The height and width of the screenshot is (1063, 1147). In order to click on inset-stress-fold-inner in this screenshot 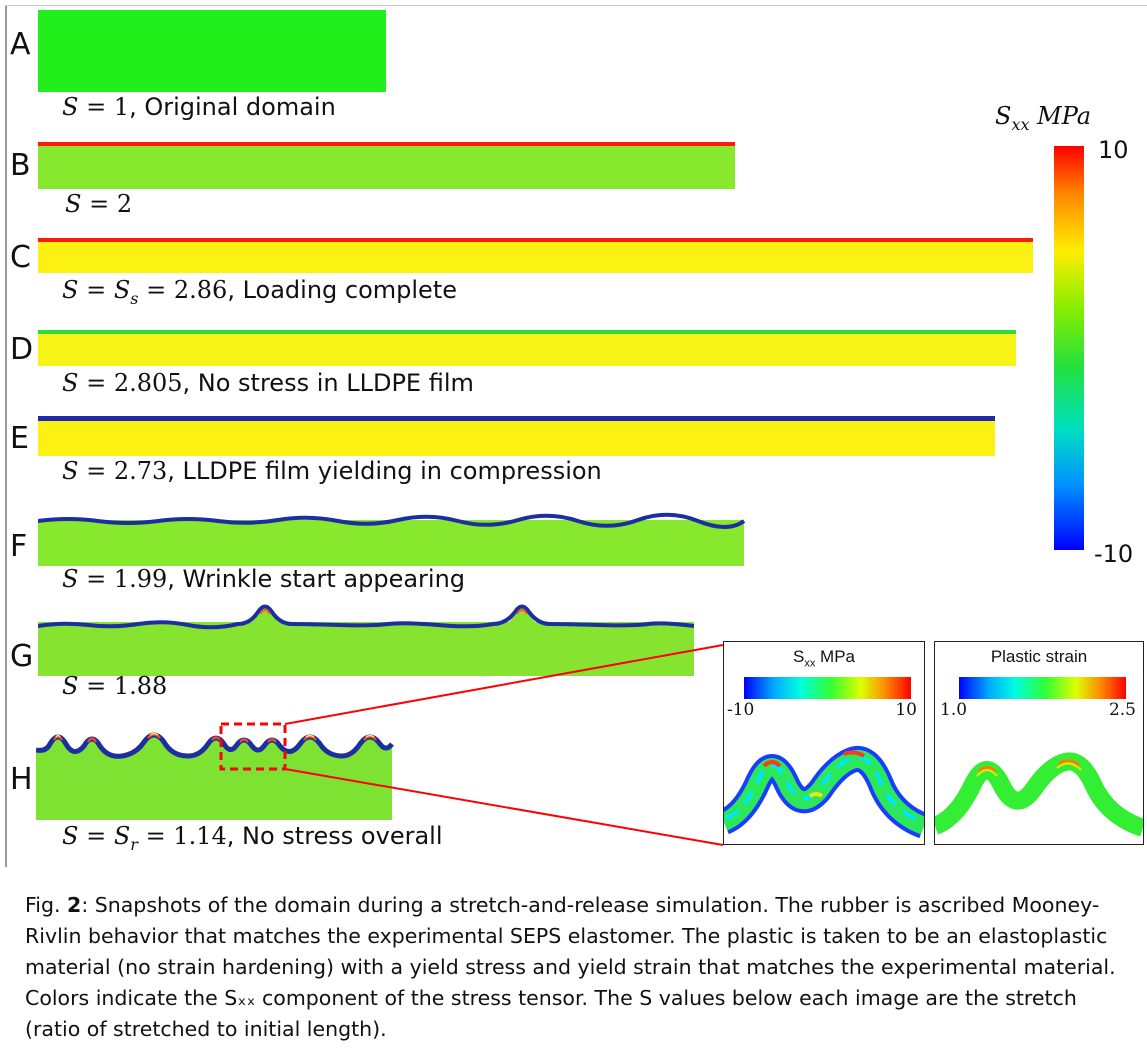, I will do `click(824, 789)`.